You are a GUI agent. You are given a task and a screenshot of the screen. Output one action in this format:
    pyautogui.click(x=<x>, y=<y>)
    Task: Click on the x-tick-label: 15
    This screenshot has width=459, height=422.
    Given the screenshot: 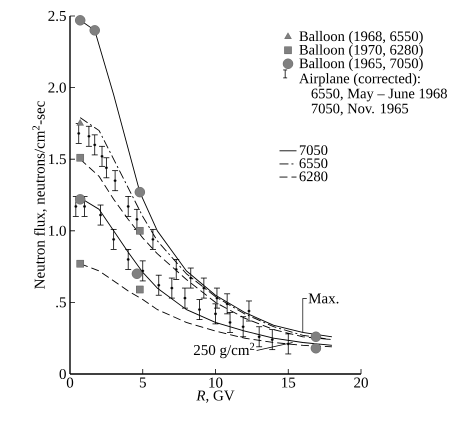 What is the action you would take?
    pyautogui.click(x=289, y=383)
    